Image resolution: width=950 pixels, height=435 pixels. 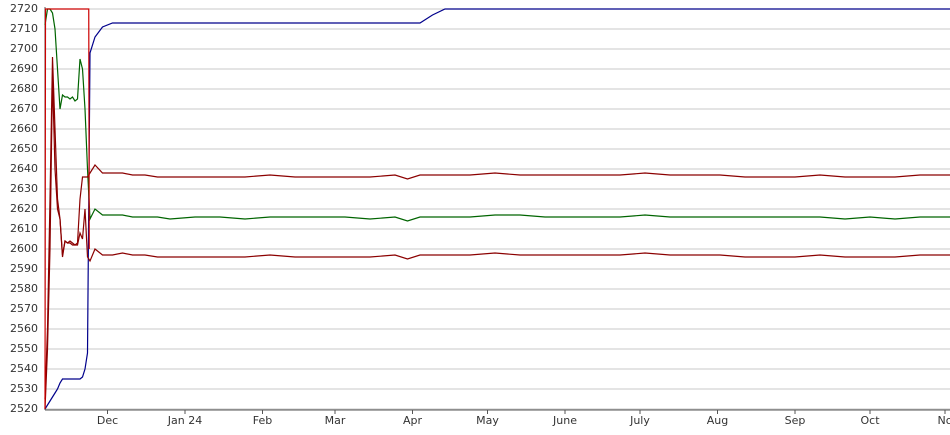 What do you see at coordinates (184, 420) in the screenshot?
I see `x-tick-label: Jan 24` at bounding box center [184, 420].